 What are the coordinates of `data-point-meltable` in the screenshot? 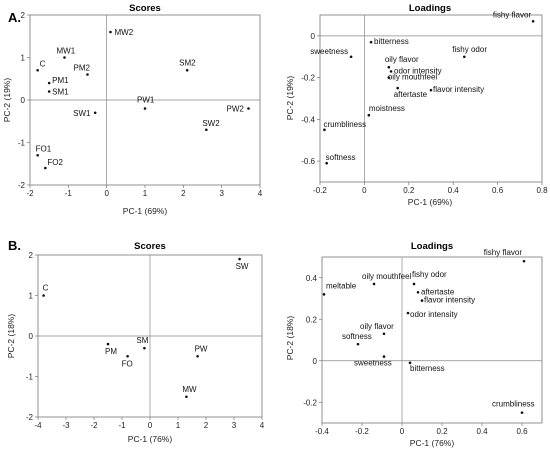 It's located at (324, 294).